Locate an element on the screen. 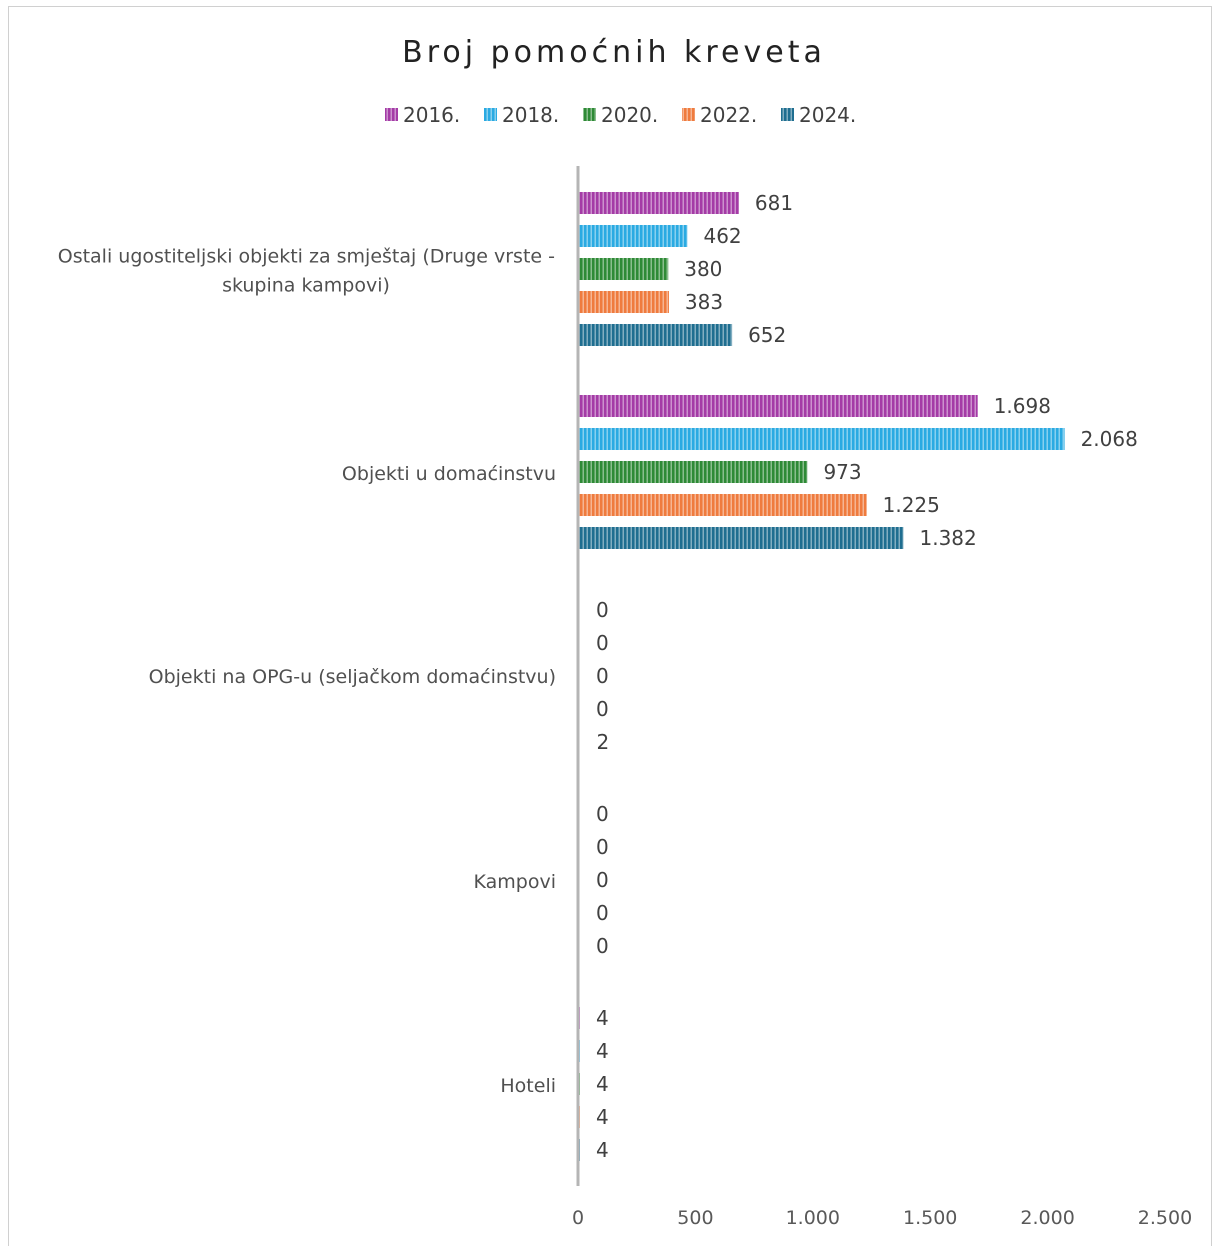 This screenshot has height=1246, width=1220. x-tick-label: 0 is located at coordinates (578, 1218).